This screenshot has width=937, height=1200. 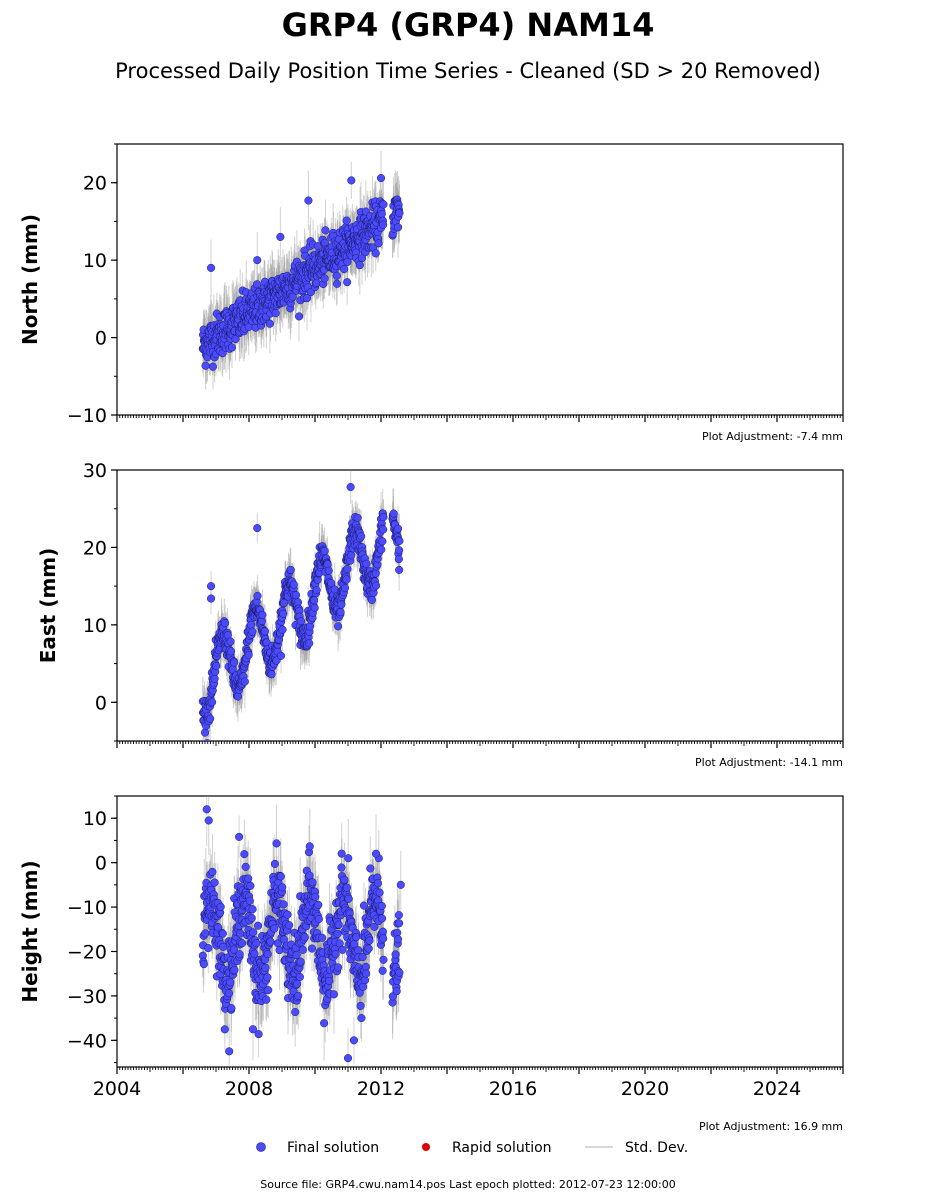 What do you see at coordinates (249, 1089) in the screenshot?
I see `x-tick-label: 2008` at bounding box center [249, 1089].